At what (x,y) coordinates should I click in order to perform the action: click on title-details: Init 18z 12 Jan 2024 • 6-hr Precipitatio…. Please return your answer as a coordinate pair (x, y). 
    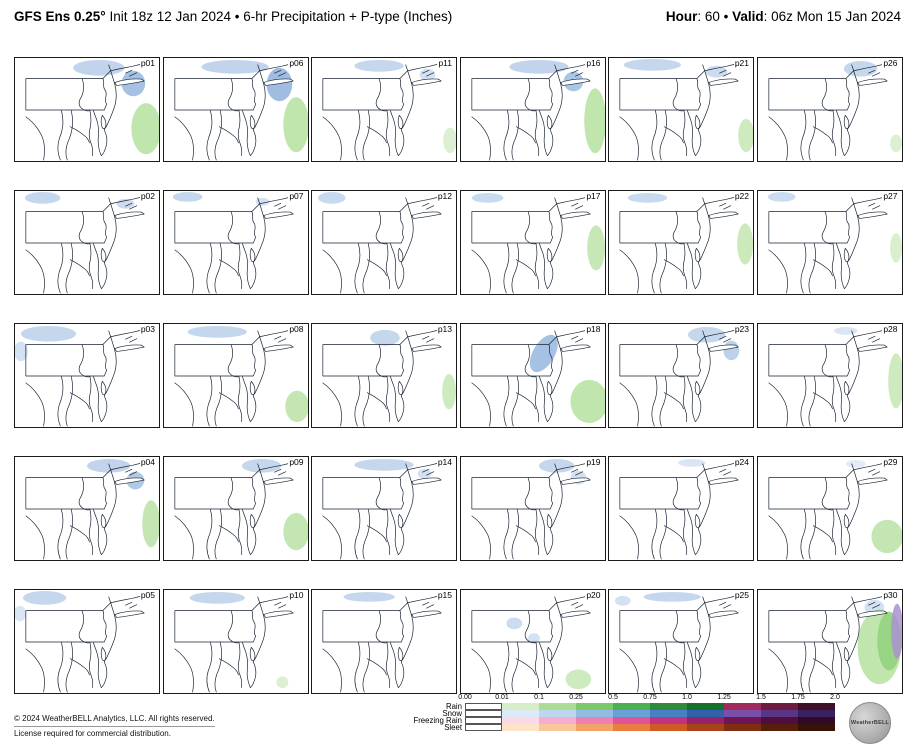
    Looking at the image, I should click on (279, 16).